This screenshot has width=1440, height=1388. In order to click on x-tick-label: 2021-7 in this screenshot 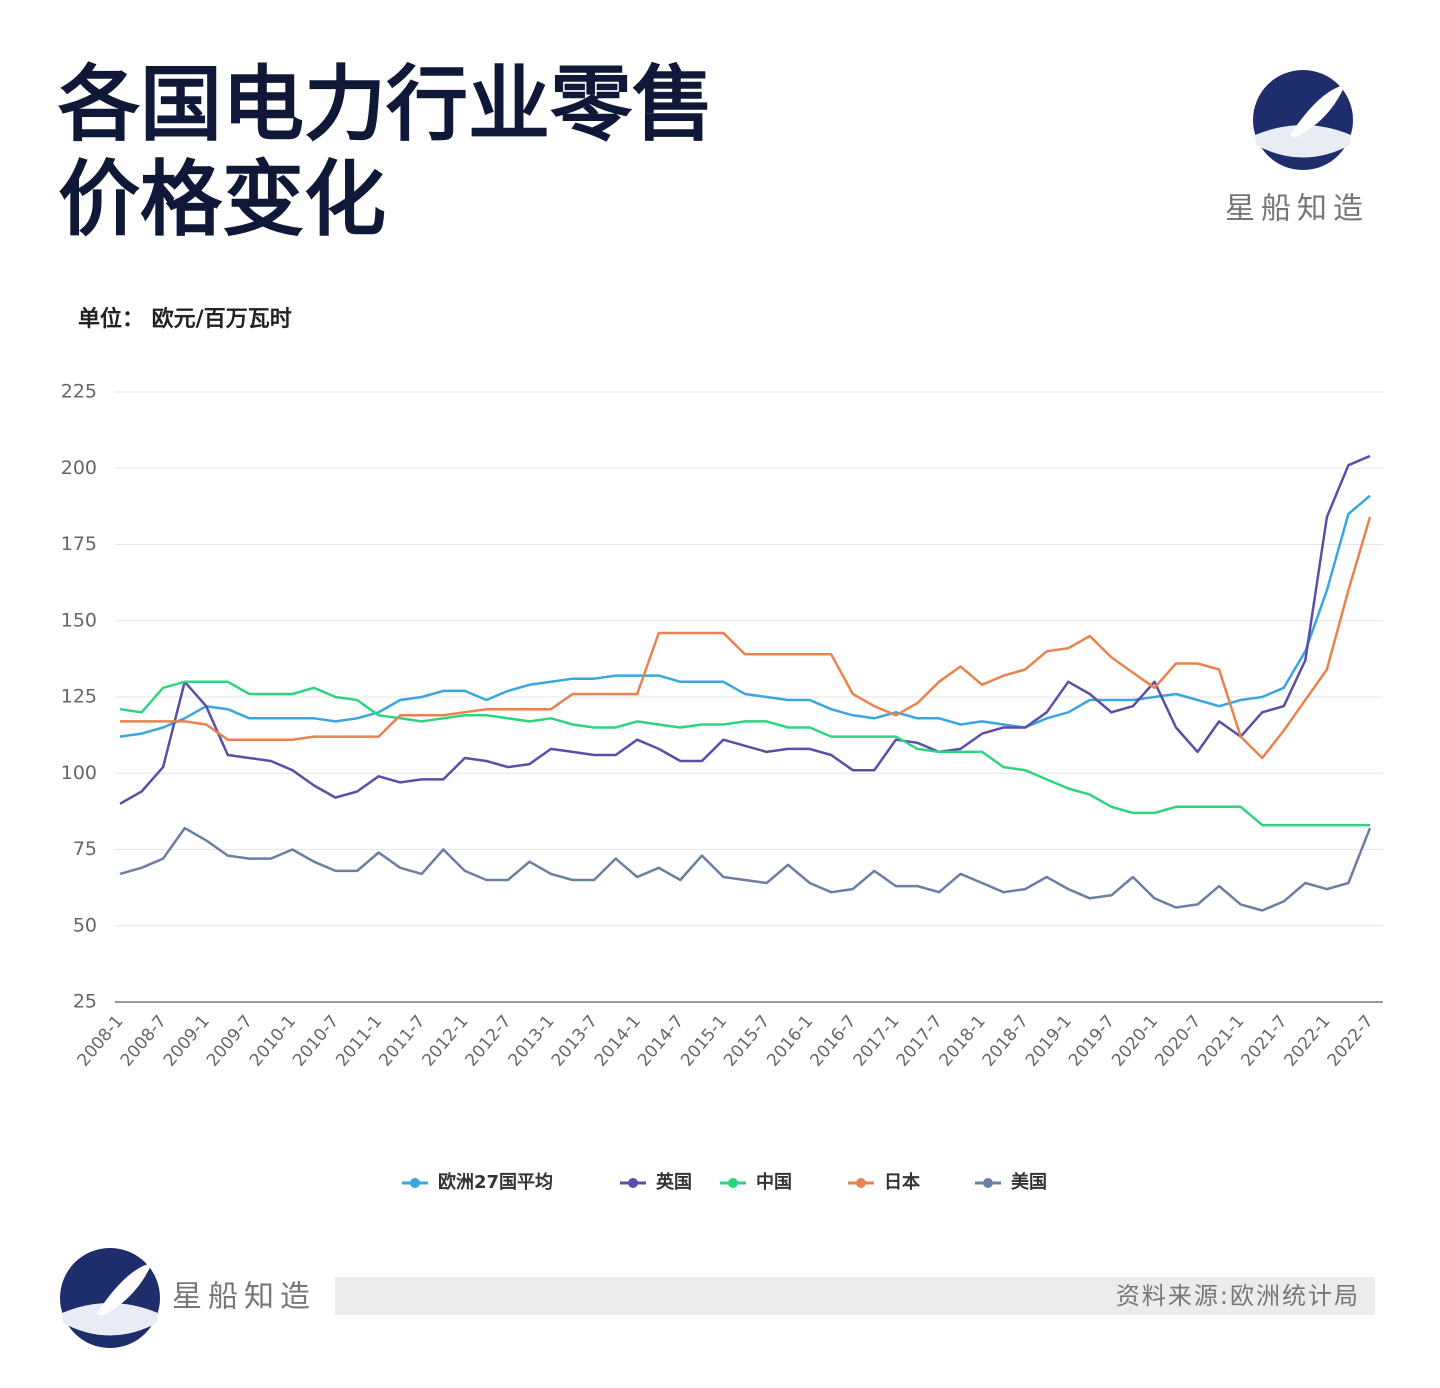, I will do `click(1264, 1041)`.